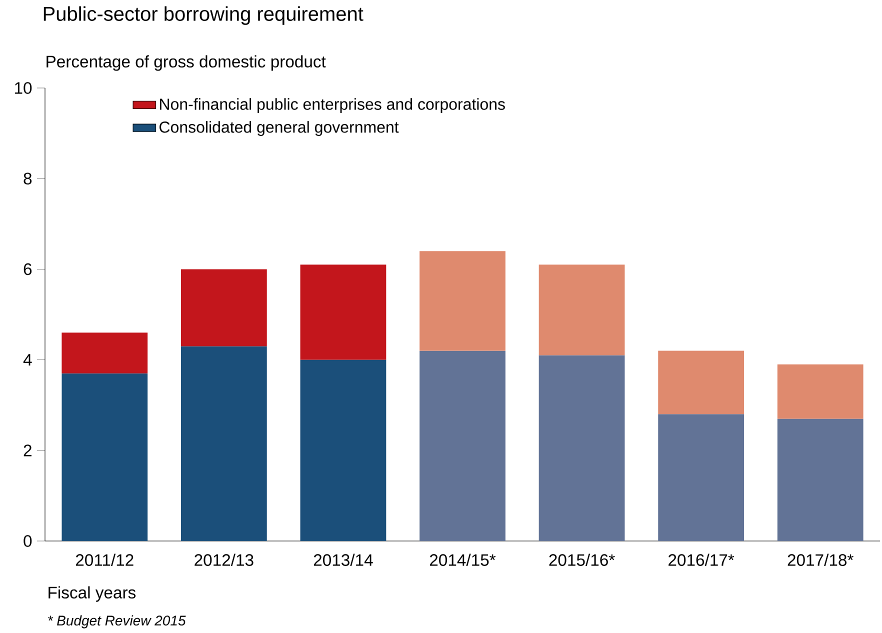 The width and height of the screenshot is (882, 633). What do you see at coordinates (27, 360) in the screenshot?
I see `y-tick-label: 4` at bounding box center [27, 360].